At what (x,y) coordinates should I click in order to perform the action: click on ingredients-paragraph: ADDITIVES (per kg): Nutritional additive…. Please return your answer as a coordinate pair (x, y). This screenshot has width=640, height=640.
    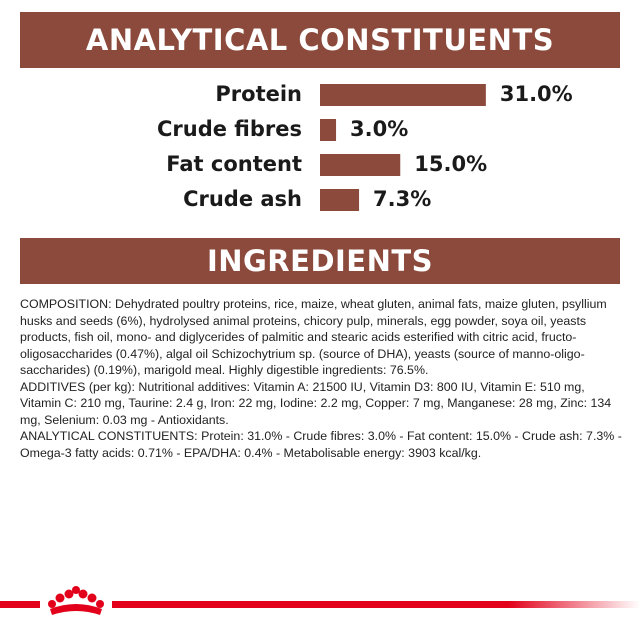
    Looking at the image, I should click on (316, 403).